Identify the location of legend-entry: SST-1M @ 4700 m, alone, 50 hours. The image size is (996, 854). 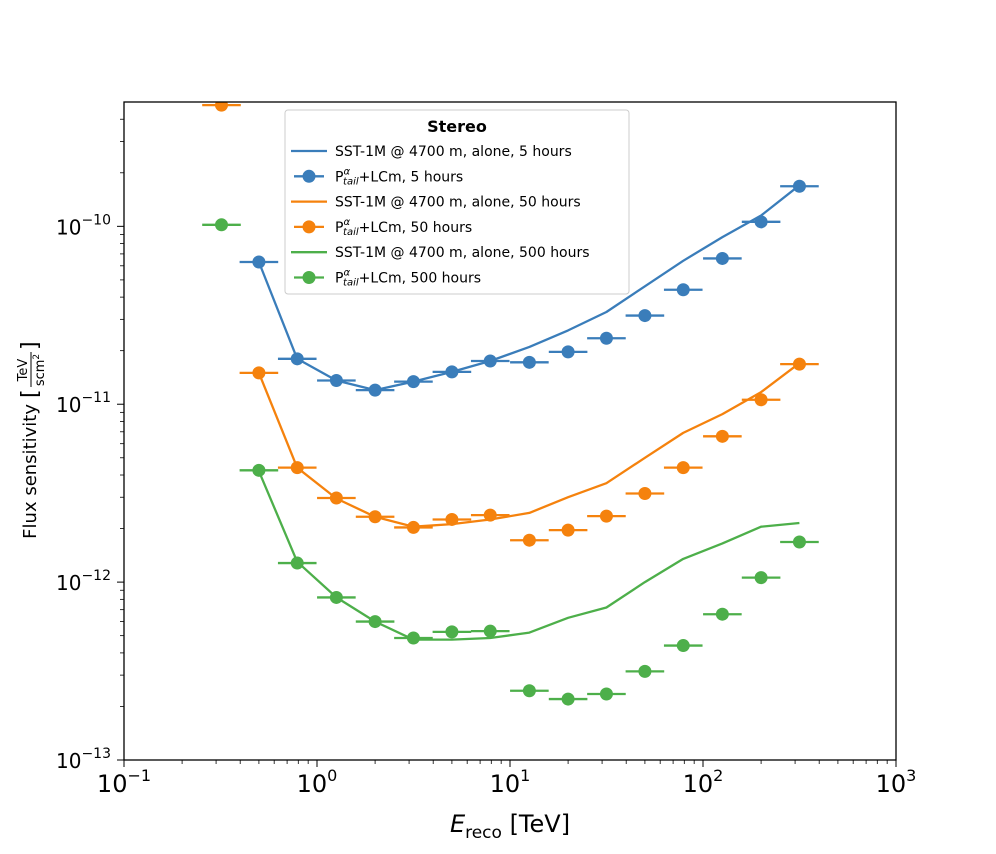
(436, 203).